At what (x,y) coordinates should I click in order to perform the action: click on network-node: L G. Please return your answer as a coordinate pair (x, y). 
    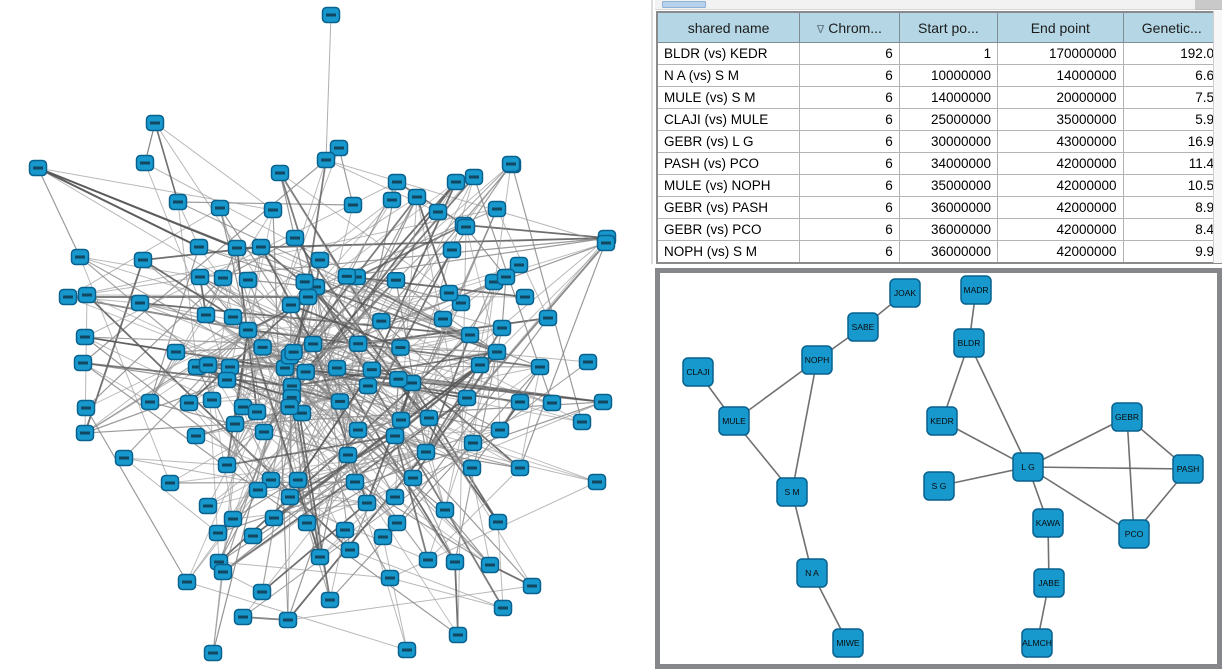
    Looking at the image, I should click on (1028, 467).